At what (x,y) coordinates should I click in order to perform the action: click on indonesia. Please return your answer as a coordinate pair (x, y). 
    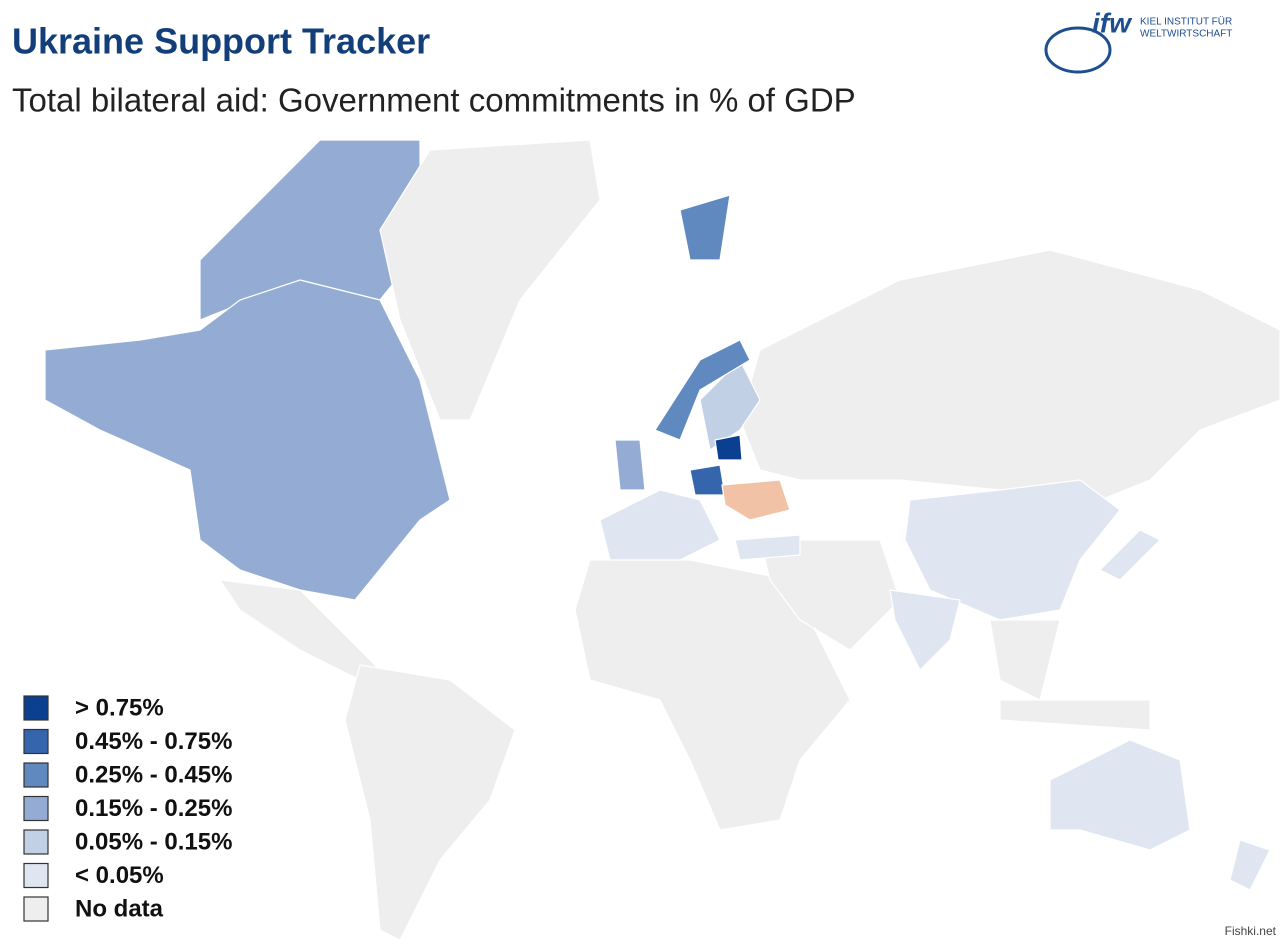
    Looking at the image, I should click on (1075, 715).